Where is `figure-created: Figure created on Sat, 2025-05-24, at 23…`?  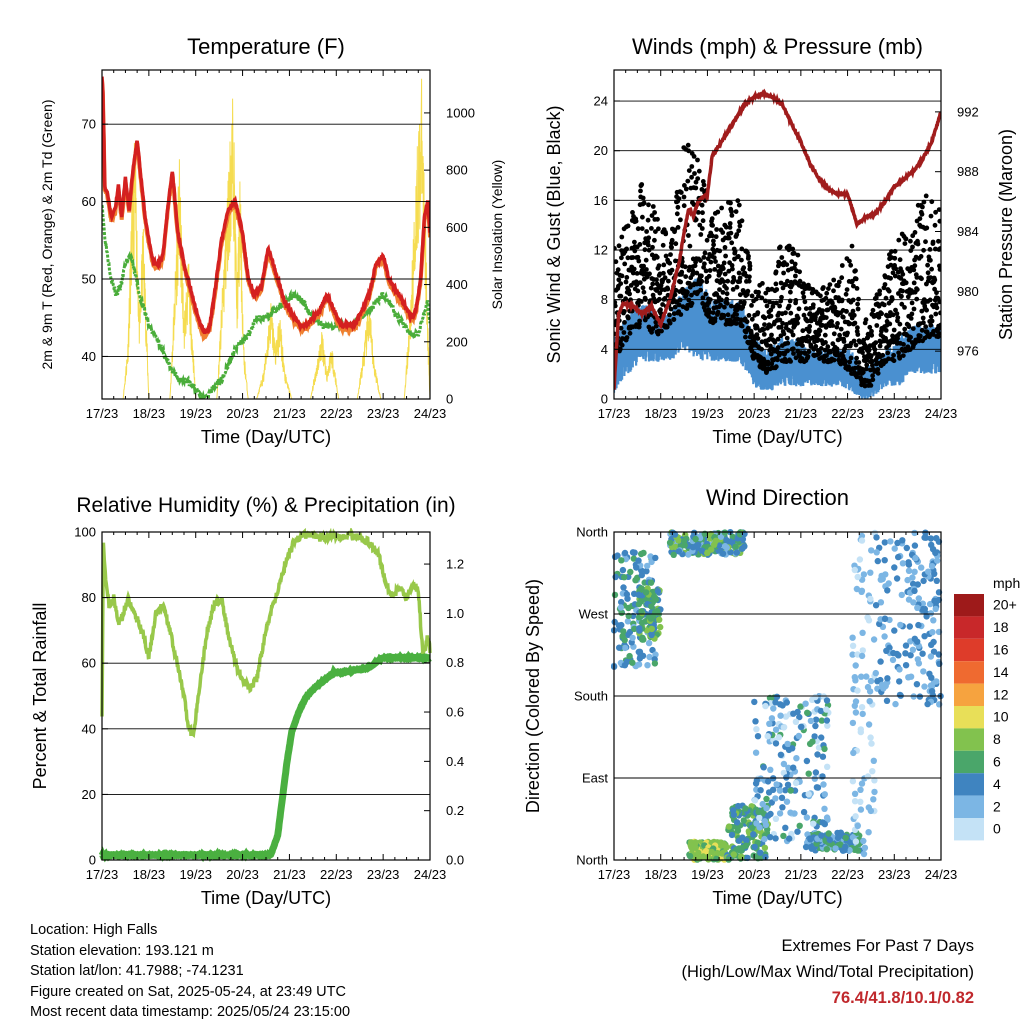
figure-created: Figure created on Sat, 2025-05-24, at 23… is located at coordinates (188, 991).